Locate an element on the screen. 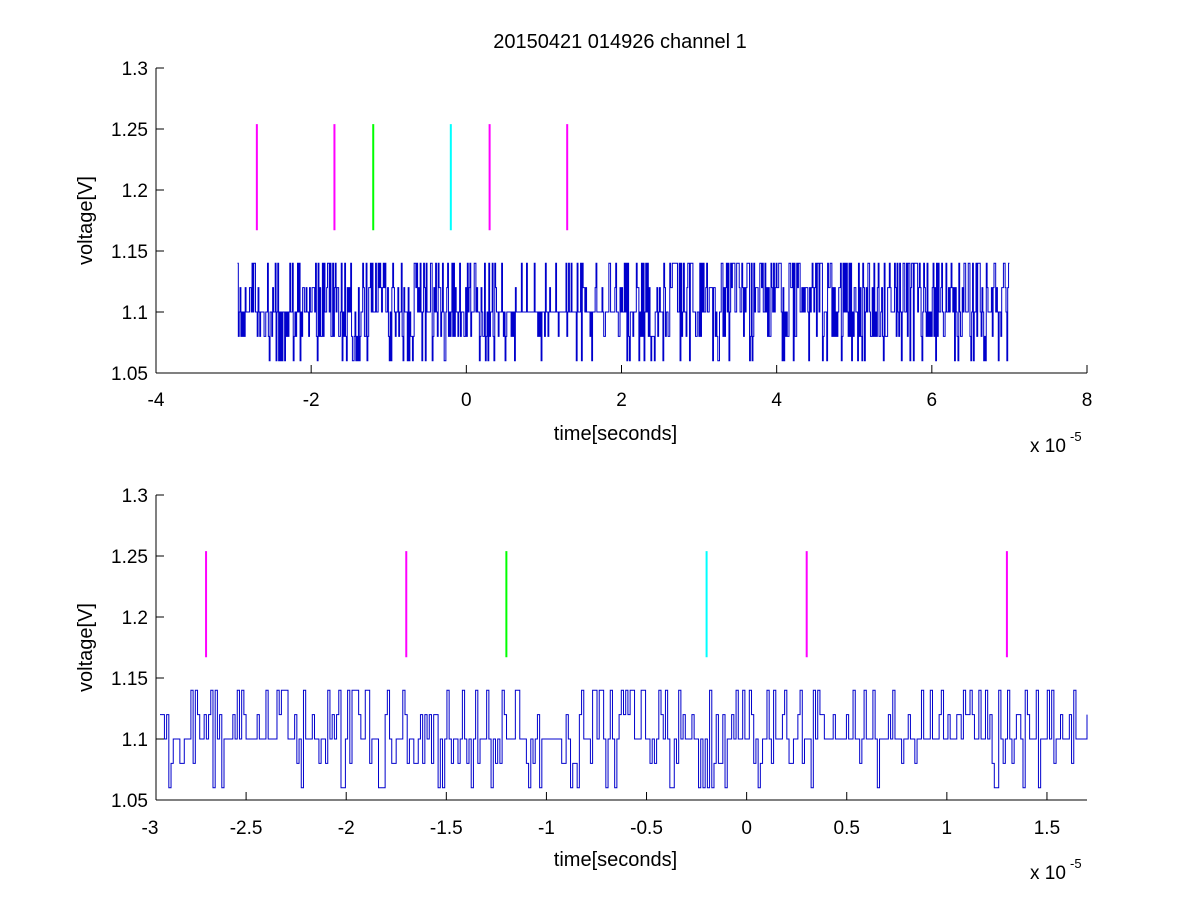 The image size is (1200, 901). x-tick-label: 1 is located at coordinates (947, 828).